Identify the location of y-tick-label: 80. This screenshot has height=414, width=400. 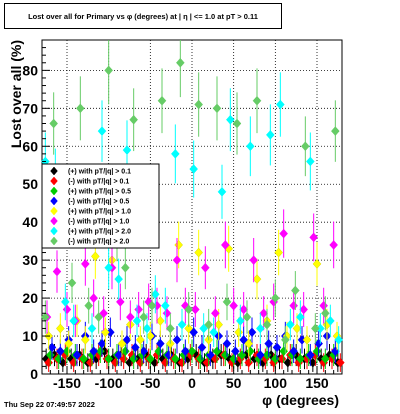
(30, 70).